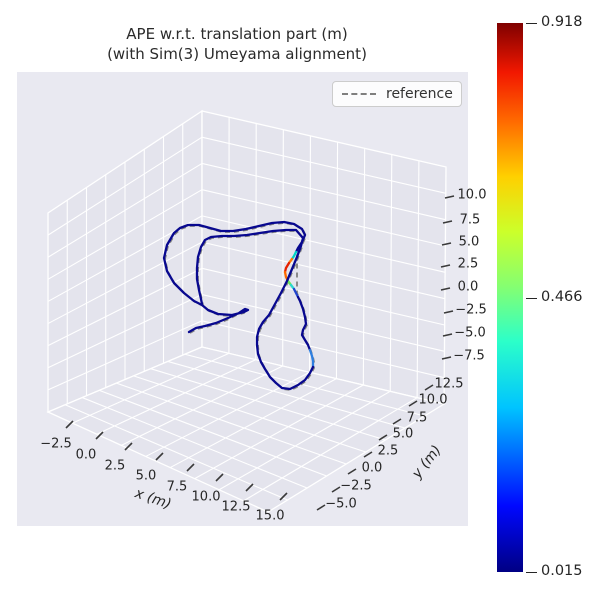 The image size is (600, 600). What do you see at coordinates (433, 400) in the screenshot?
I see `y-tick-label: 10.0` at bounding box center [433, 400].